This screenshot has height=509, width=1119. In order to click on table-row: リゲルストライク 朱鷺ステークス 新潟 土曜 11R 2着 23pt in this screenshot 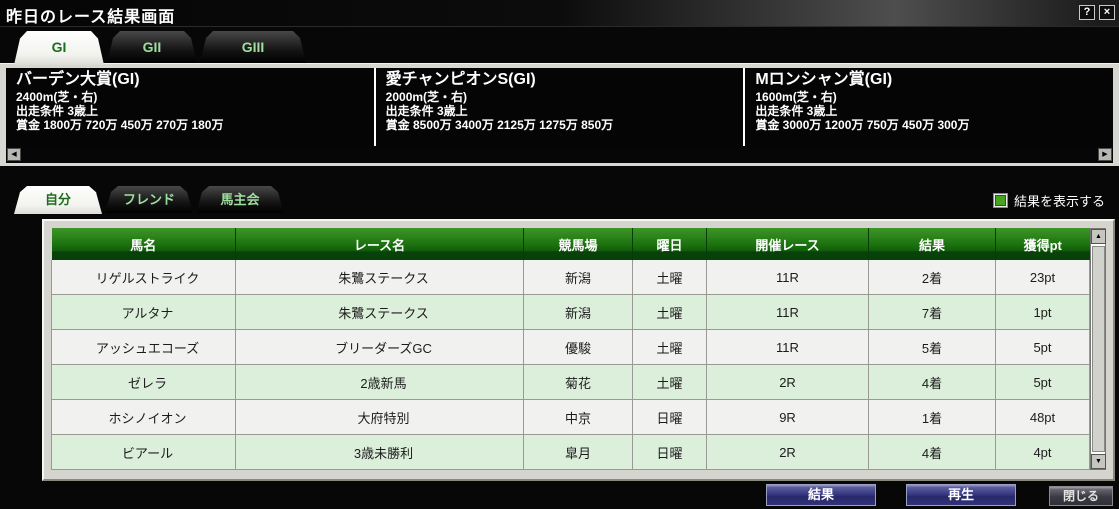, I will do `click(570, 278)`.